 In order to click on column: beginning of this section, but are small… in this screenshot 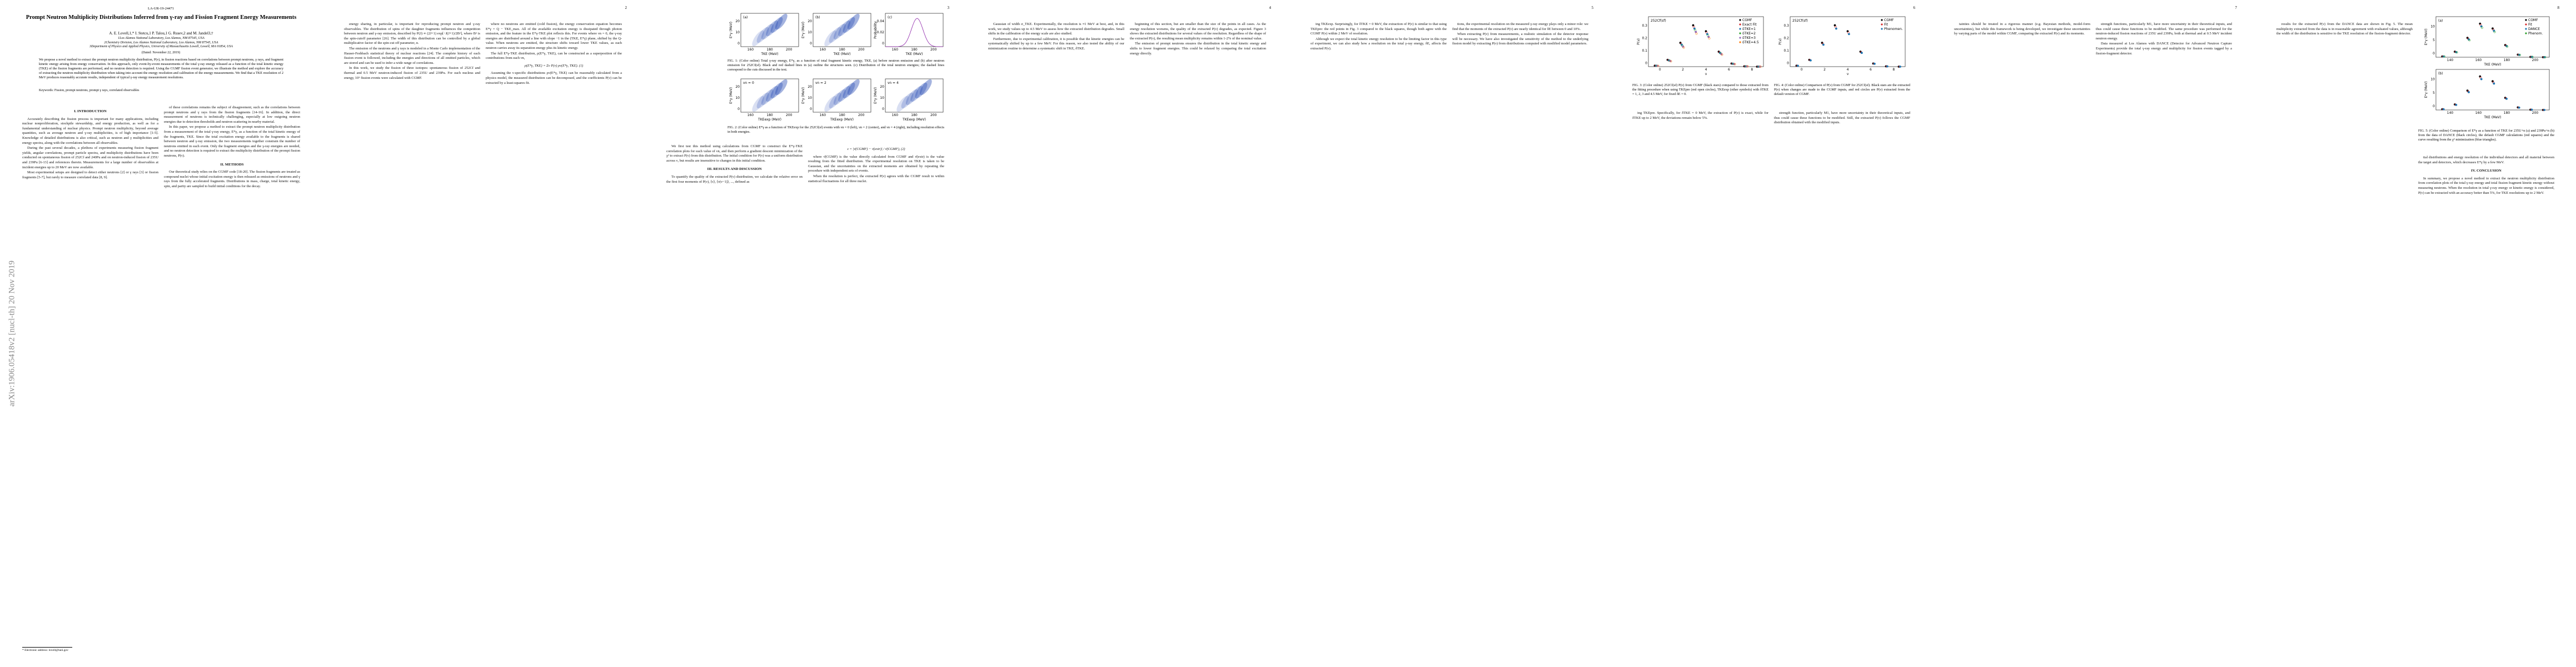, I will do `click(1198, 39)`.